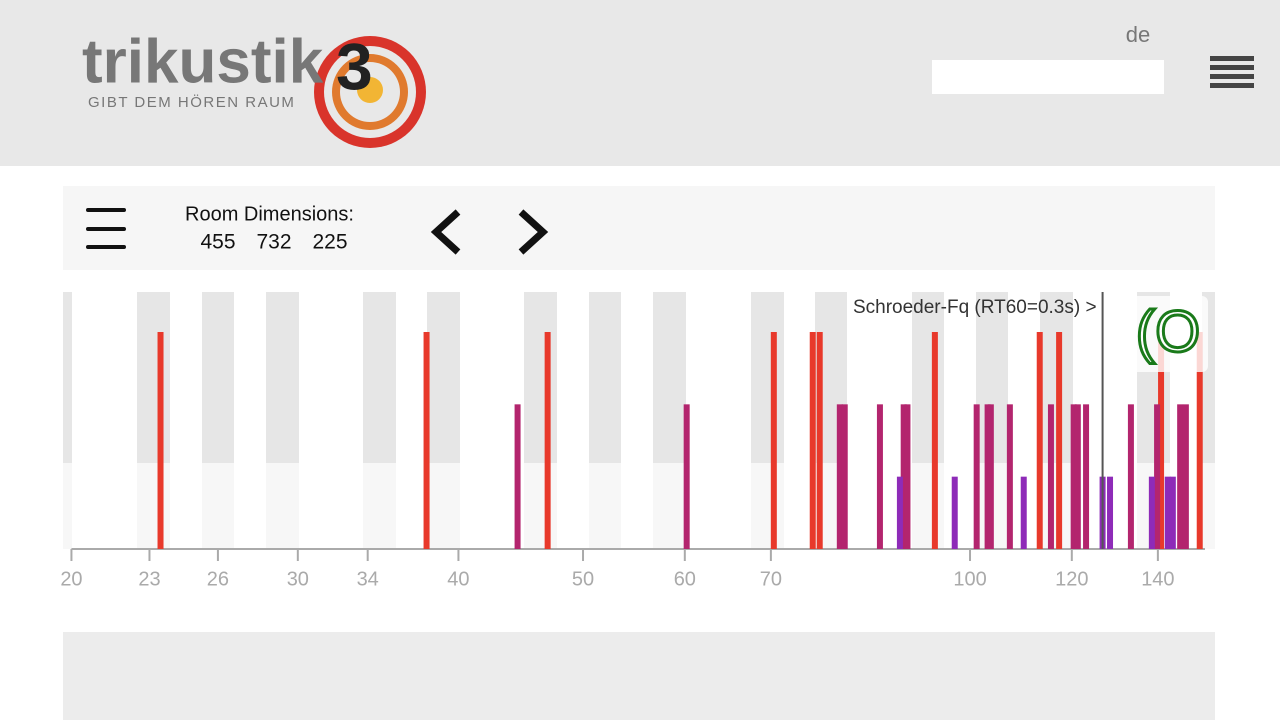  Describe the element at coordinates (149, 579) in the screenshot. I see `x-tick-label: 23` at that location.